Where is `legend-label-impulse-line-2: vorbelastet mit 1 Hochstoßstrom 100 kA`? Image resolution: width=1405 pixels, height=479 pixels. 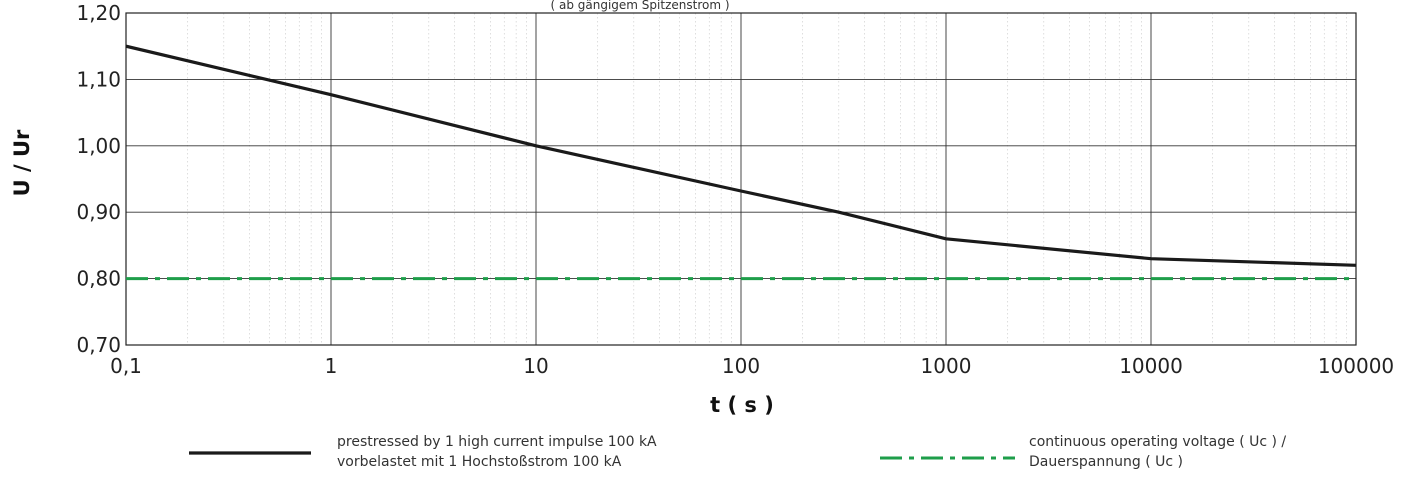
legend-label-impulse-line-2: vorbelastet mit 1 Hochstoßstrom 100 kA is located at coordinates (479, 462).